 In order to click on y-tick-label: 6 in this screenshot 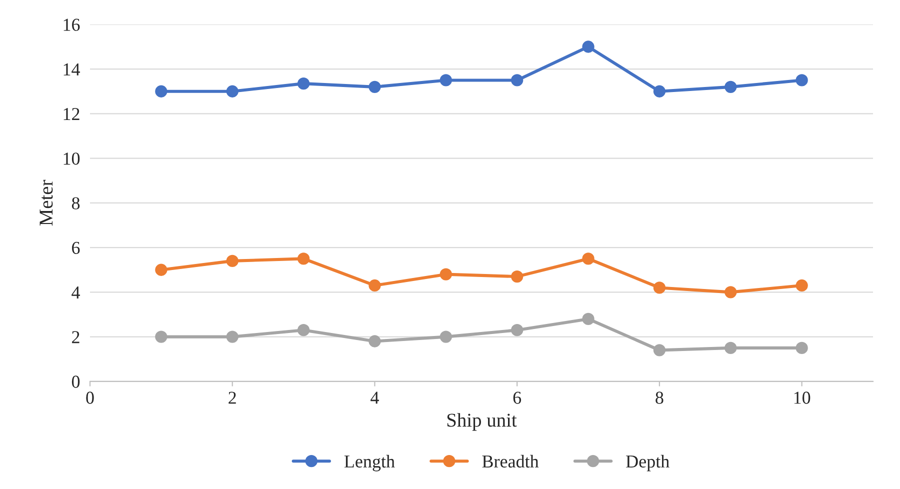, I will do `click(76, 248)`.